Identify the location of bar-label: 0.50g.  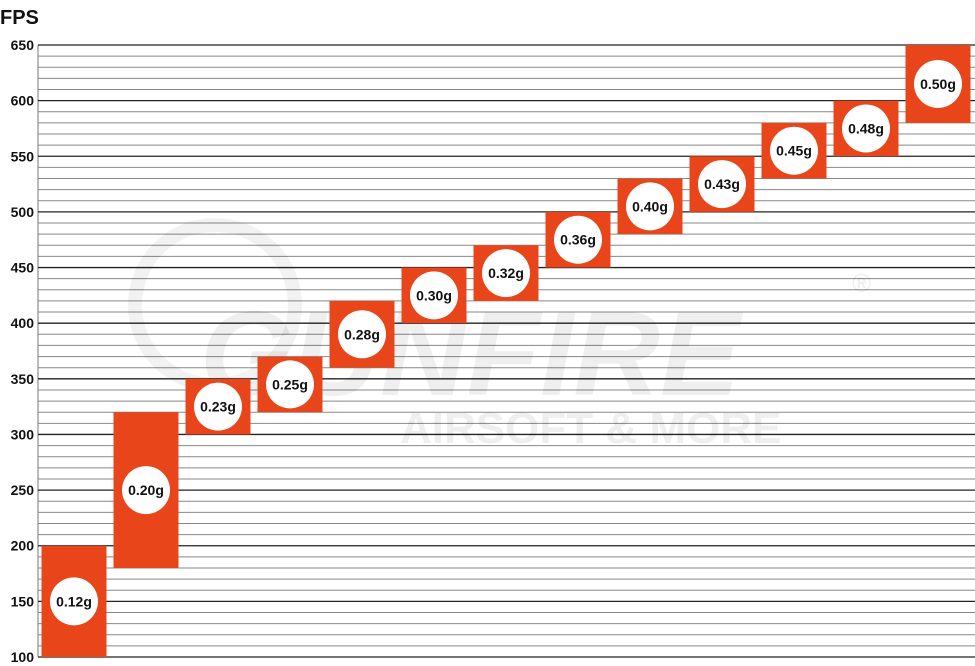
(938, 84).